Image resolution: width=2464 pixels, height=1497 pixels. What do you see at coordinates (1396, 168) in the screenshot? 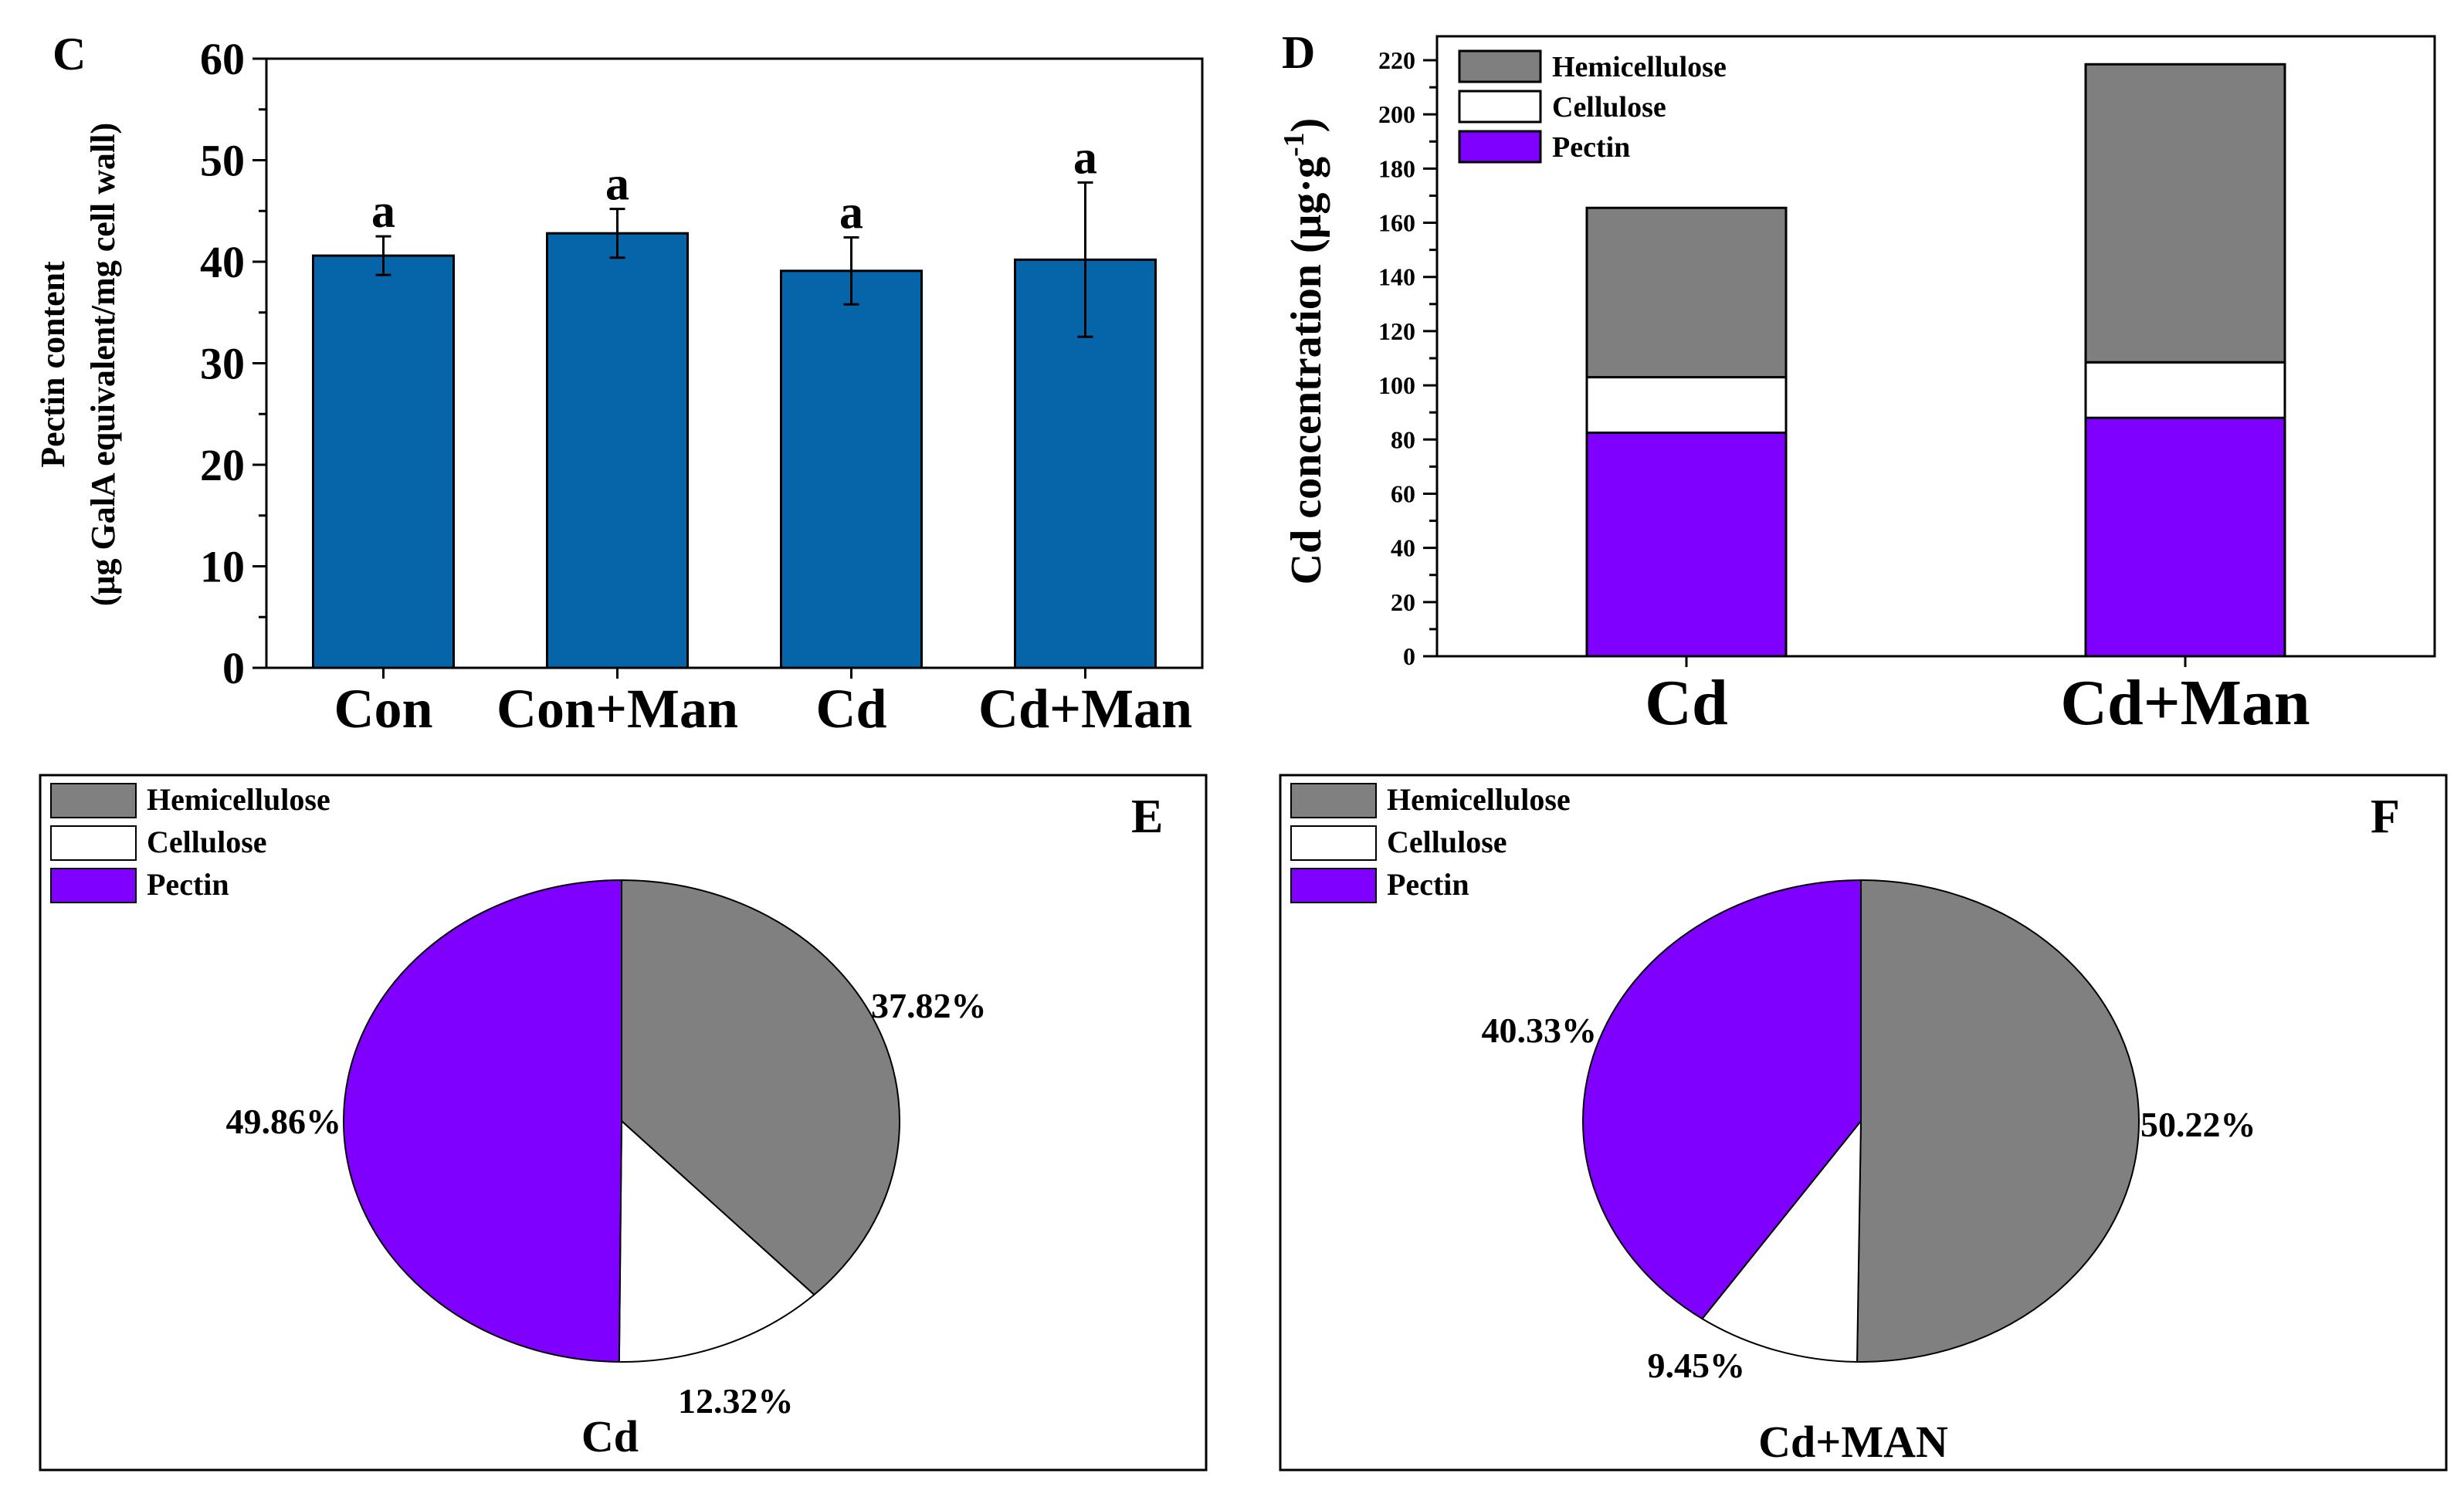
I see `y-tick-label: 180` at bounding box center [1396, 168].